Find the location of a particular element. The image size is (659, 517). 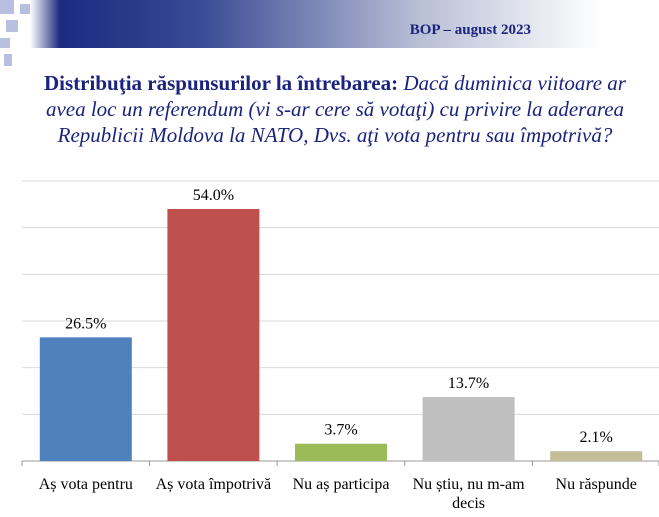

category-label-2: Aș vota împotrivă is located at coordinates (213, 484).